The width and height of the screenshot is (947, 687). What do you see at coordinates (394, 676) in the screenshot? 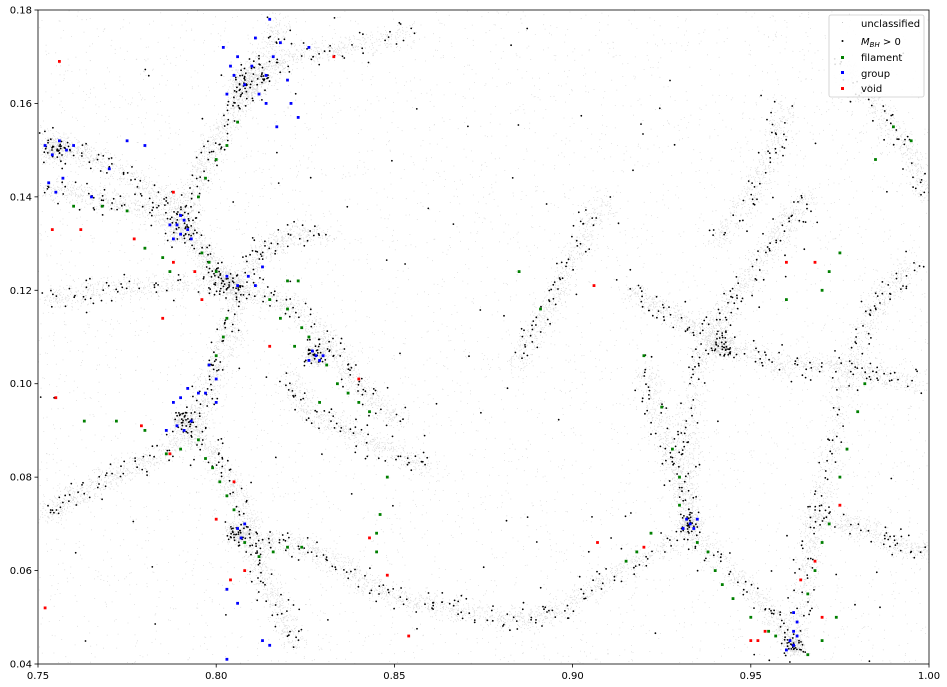
I see `x-tick-label: 0.85` at bounding box center [394, 676].